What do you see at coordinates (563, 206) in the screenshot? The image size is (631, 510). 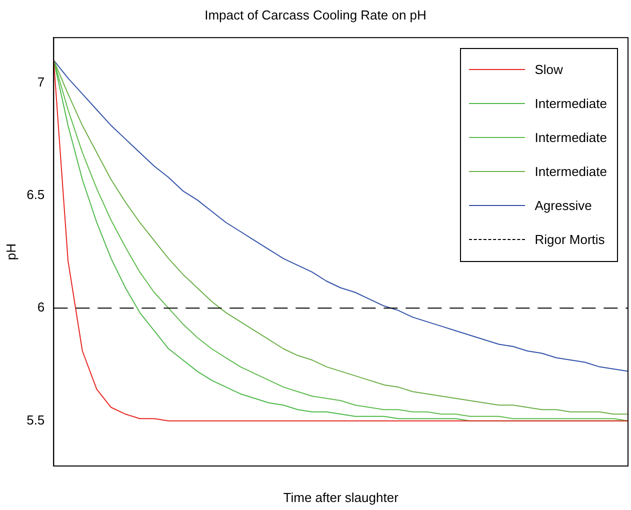 I see `legend-label: Agressive` at bounding box center [563, 206].